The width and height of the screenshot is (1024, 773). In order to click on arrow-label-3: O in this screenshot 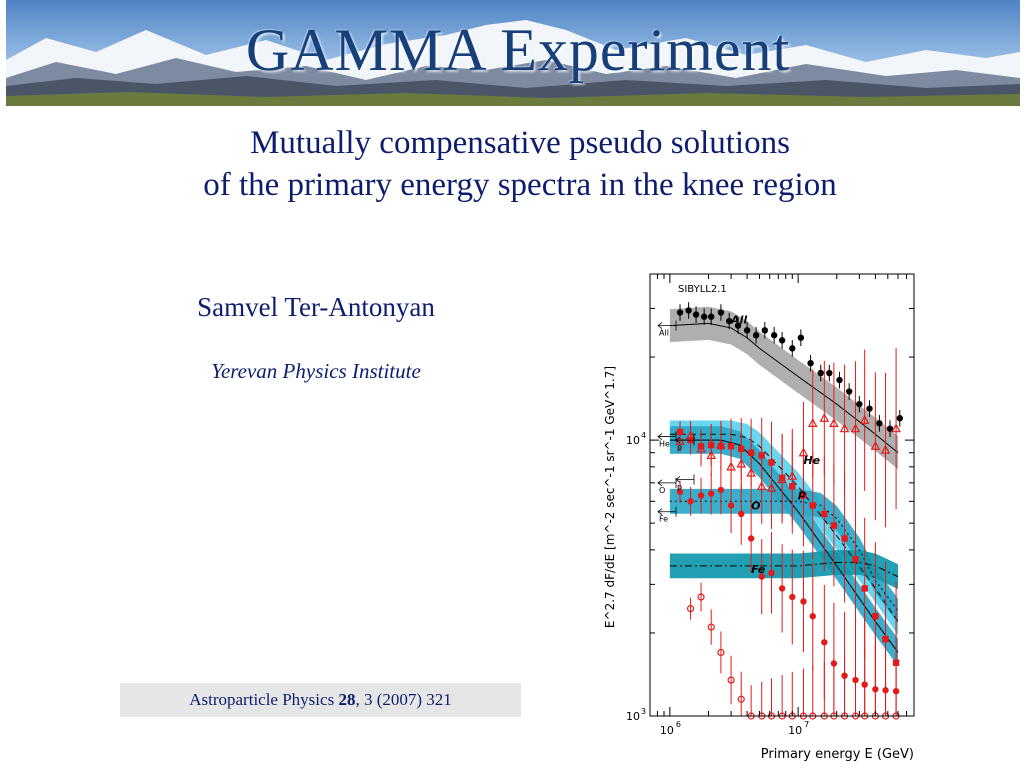, I will do `click(662, 490)`.